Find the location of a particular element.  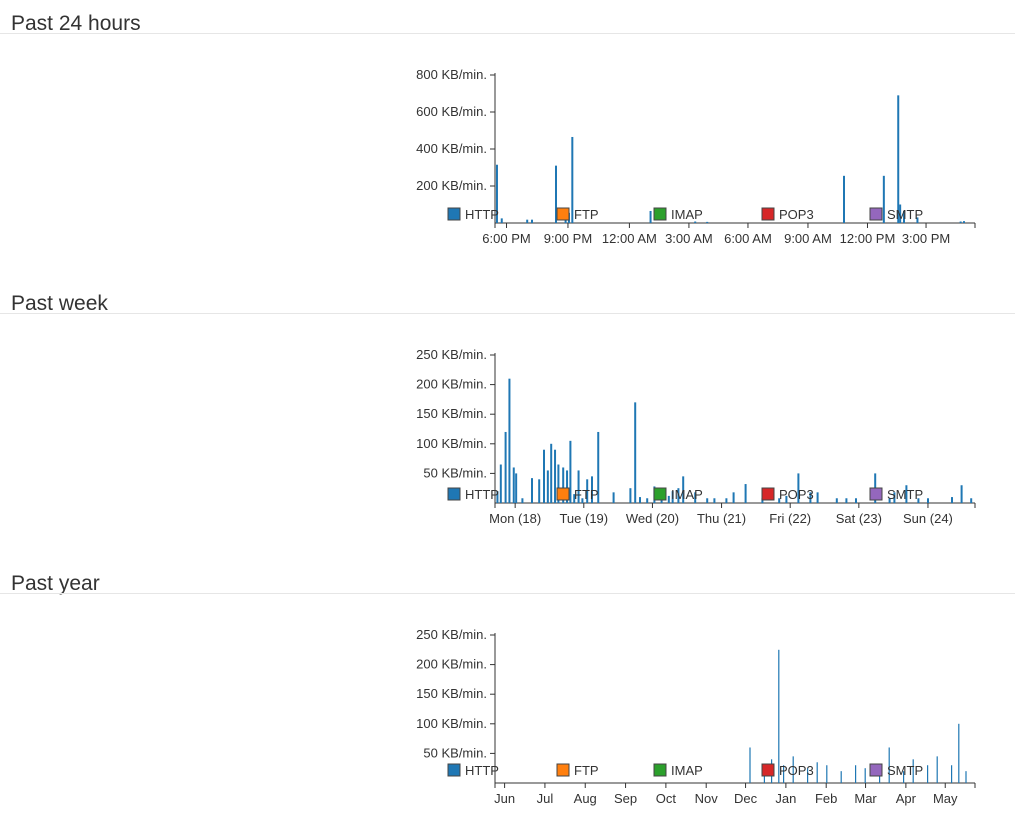

x-tick-label: Jun is located at coordinates (504, 798).